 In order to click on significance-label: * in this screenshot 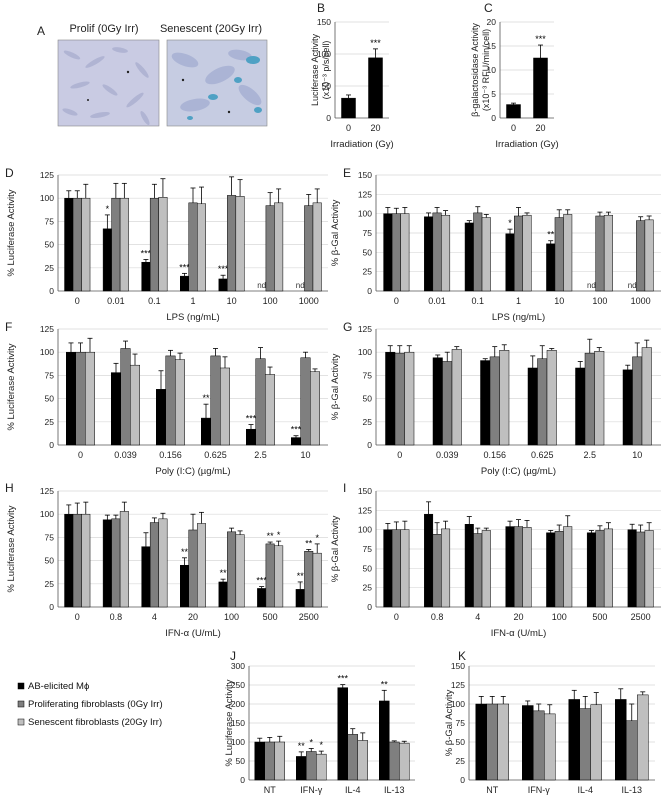, I will do `click(321, 745)`.